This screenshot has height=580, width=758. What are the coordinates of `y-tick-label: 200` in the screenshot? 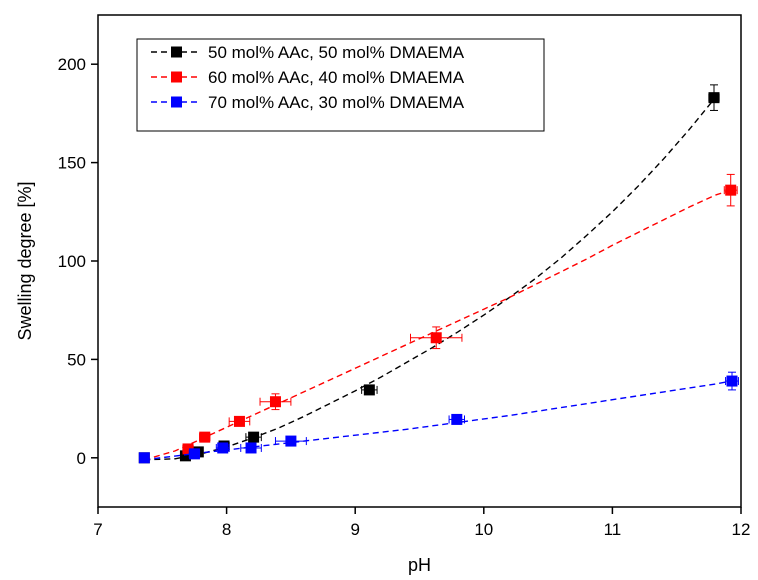 It's located at (72, 64).